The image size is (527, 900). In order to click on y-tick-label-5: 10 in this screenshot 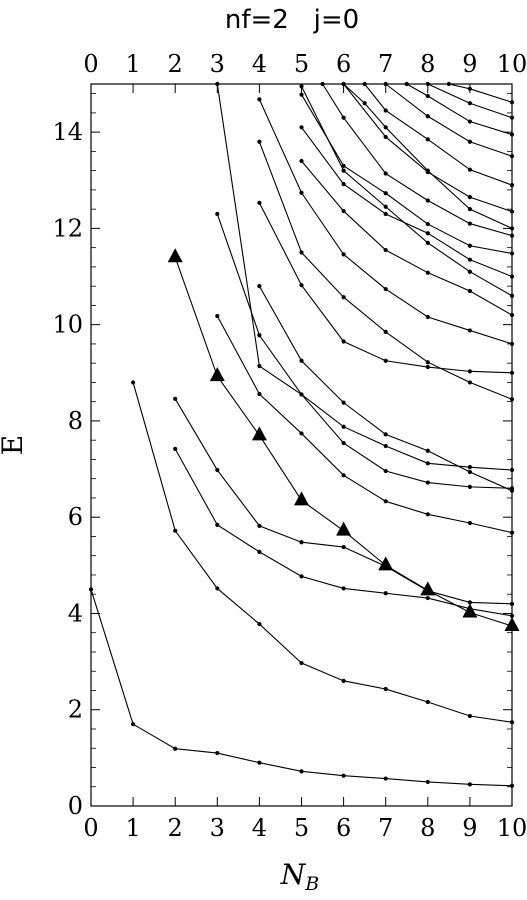, I will do `click(67, 325)`.